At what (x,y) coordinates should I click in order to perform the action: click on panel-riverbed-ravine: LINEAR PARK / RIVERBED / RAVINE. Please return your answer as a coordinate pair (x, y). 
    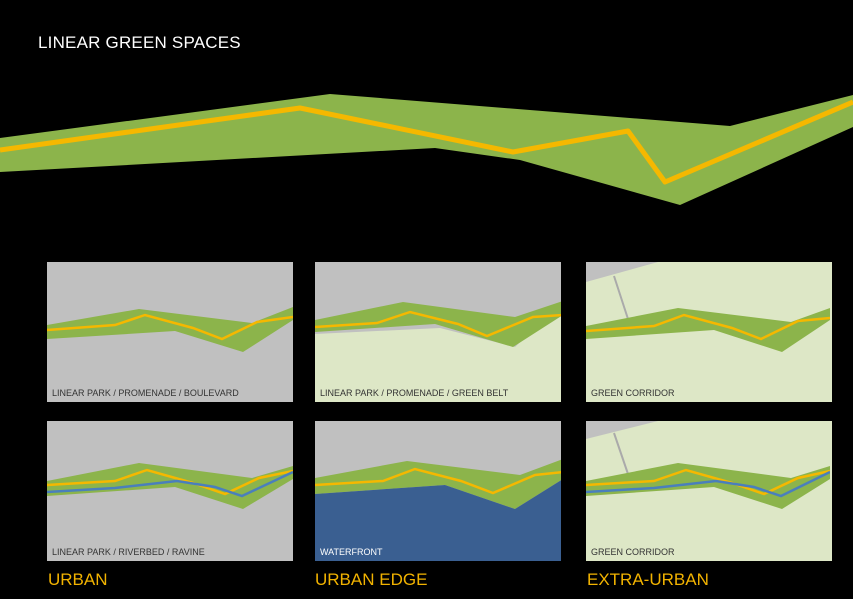
    Looking at the image, I should click on (170, 491).